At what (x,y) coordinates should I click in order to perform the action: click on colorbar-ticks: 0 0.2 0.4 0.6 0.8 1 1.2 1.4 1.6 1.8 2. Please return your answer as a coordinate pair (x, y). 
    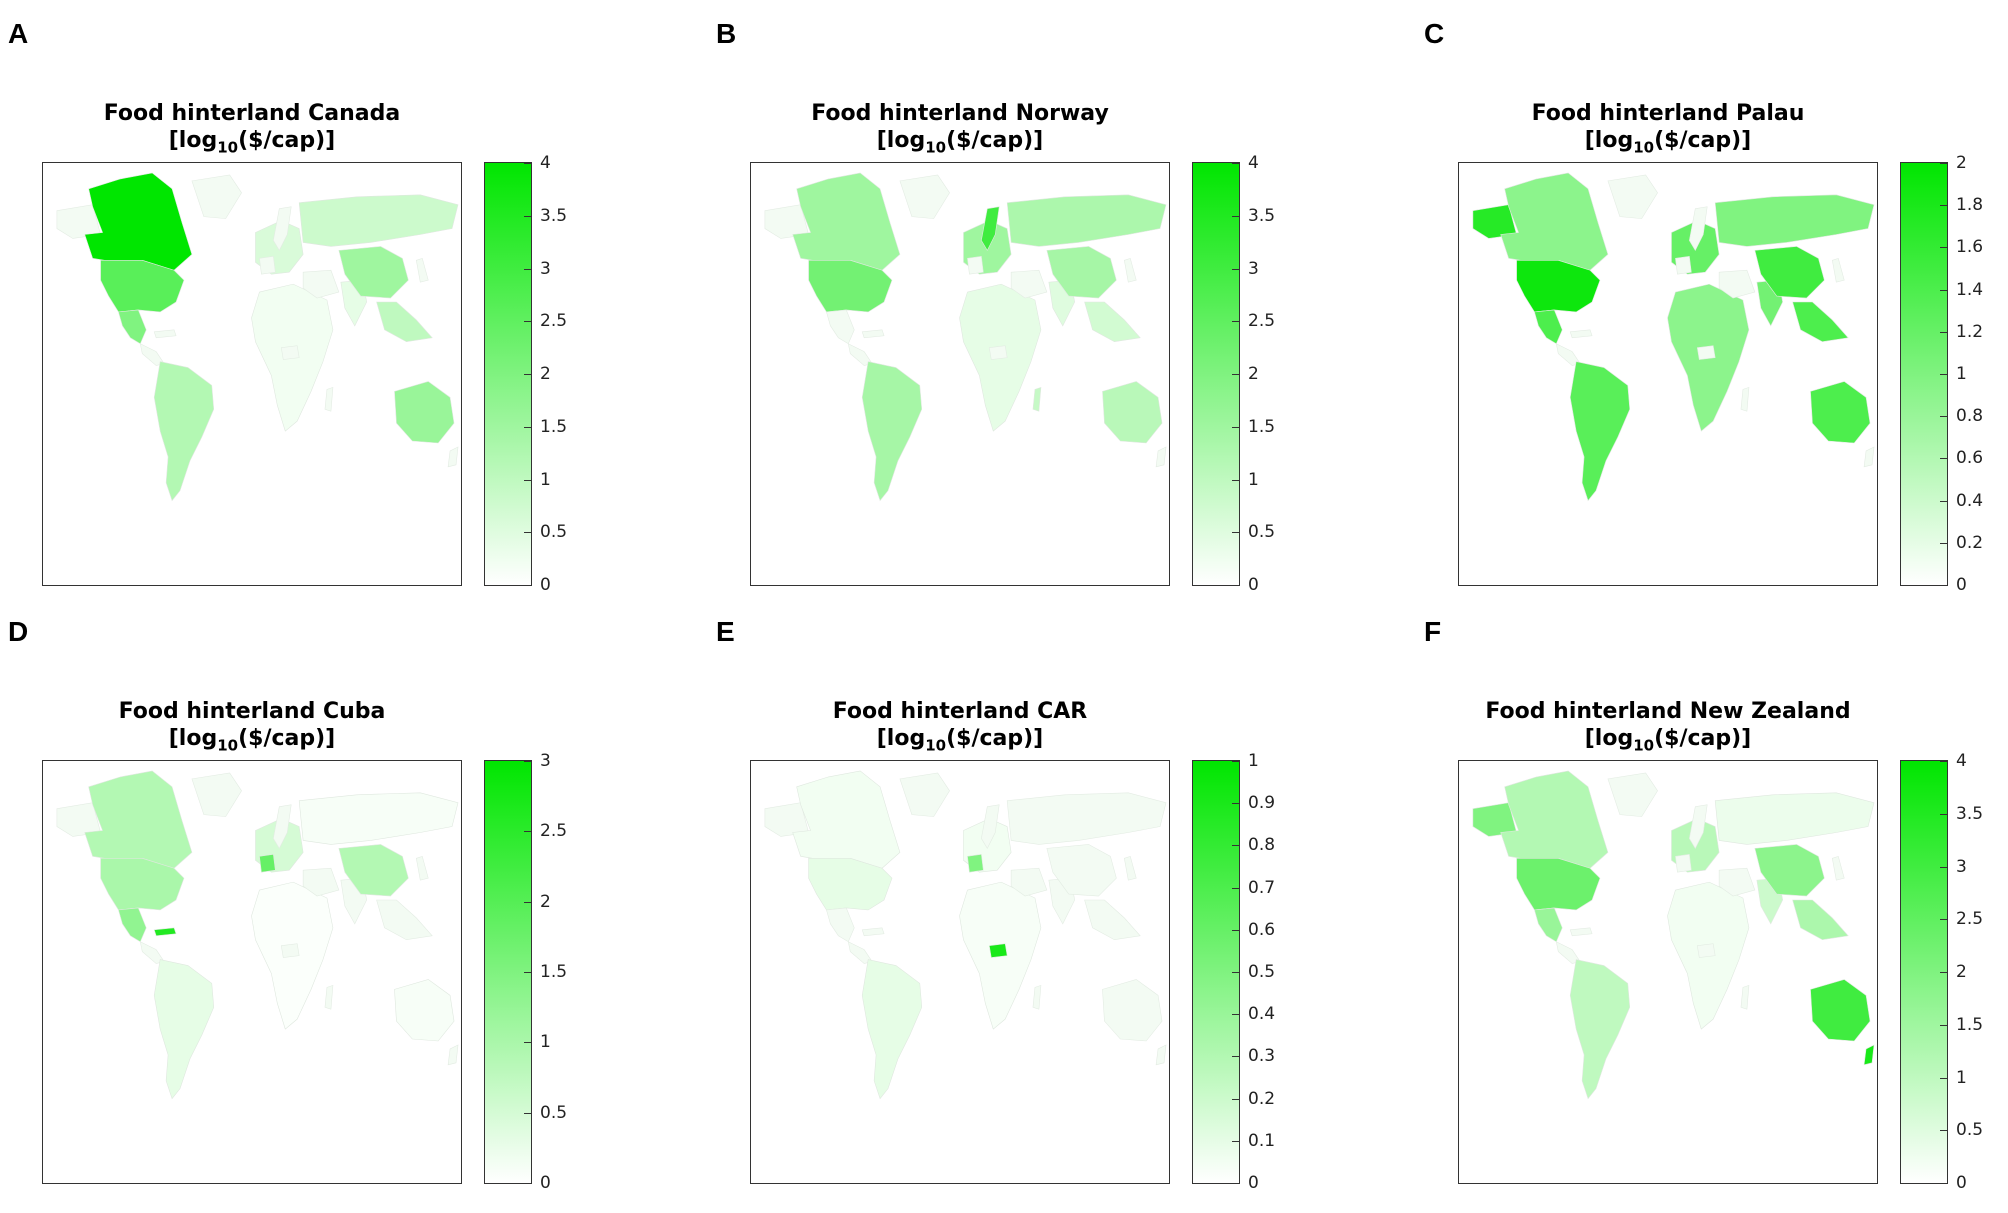
    Looking at the image, I should click on (1974, 374).